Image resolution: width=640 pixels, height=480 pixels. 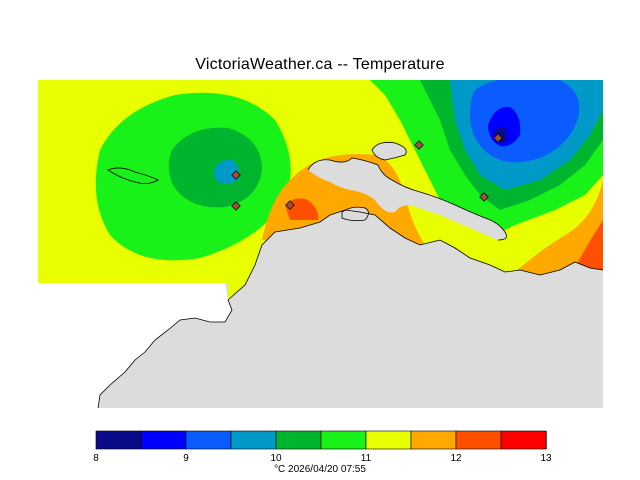 I want to click on coastline-island-west, so click(x=133, y=175).